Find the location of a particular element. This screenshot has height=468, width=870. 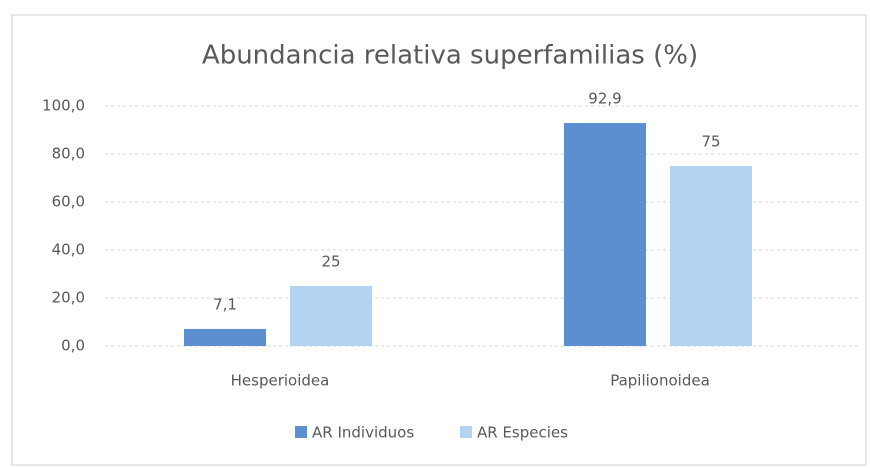

x-tick-label: Hesperioidea is located at coordinates (280, 381).